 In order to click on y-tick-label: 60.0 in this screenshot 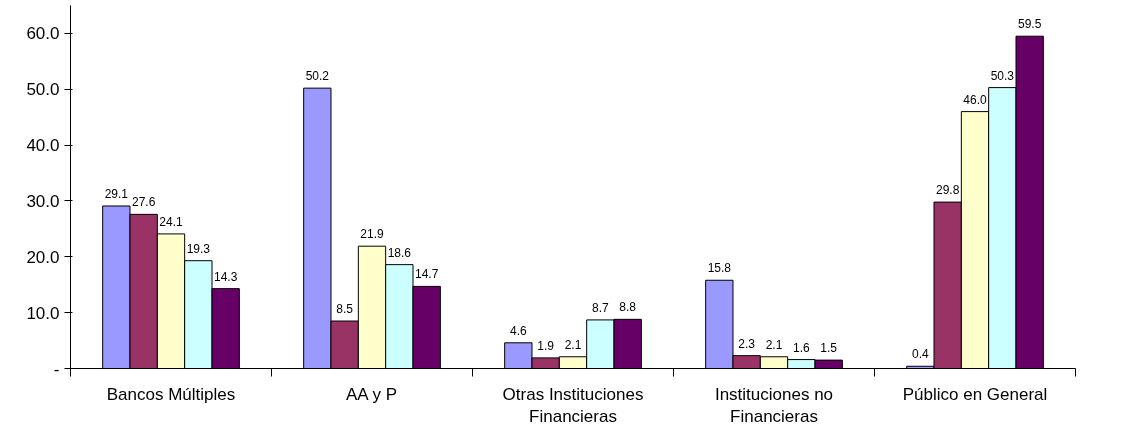, I will do `click(43, 34)`.